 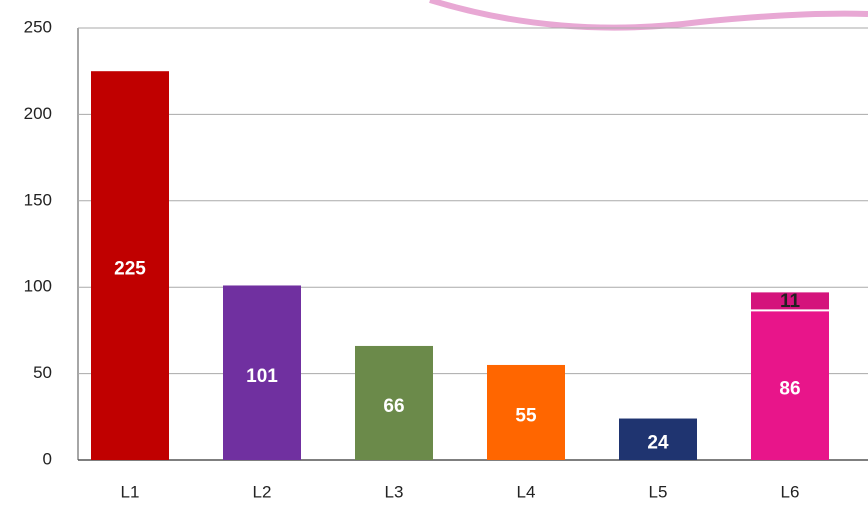 I want to click on decorative-arc, so click(x=648, y=15).